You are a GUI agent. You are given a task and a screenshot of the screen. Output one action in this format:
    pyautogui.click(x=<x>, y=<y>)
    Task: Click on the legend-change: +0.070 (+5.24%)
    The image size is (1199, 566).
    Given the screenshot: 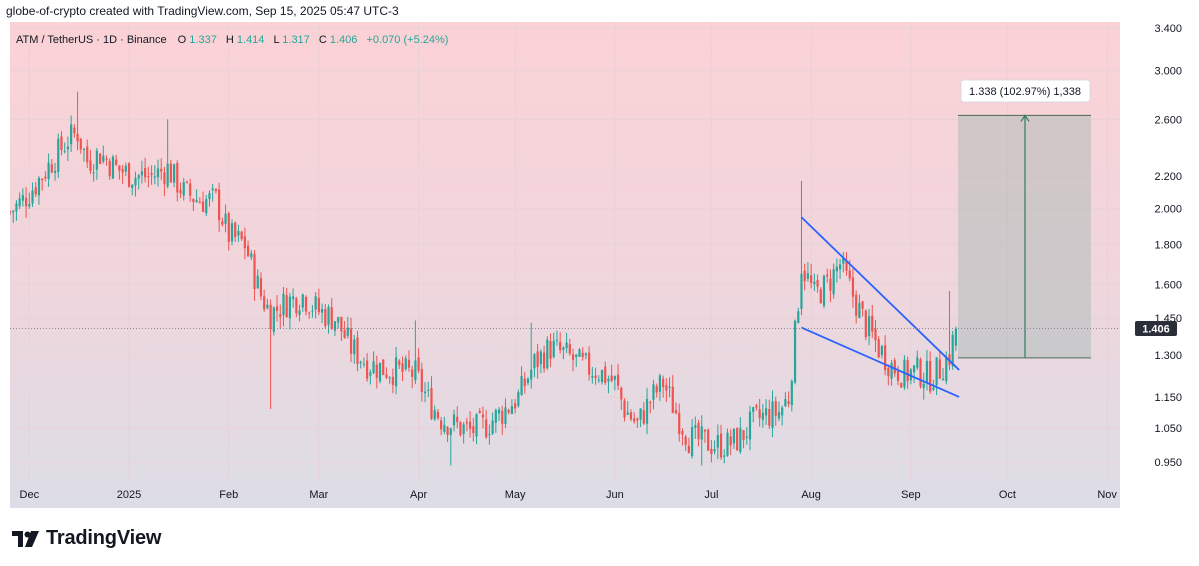 What is the action you would take?
    pyautogui.click(x=407, y=40)
    